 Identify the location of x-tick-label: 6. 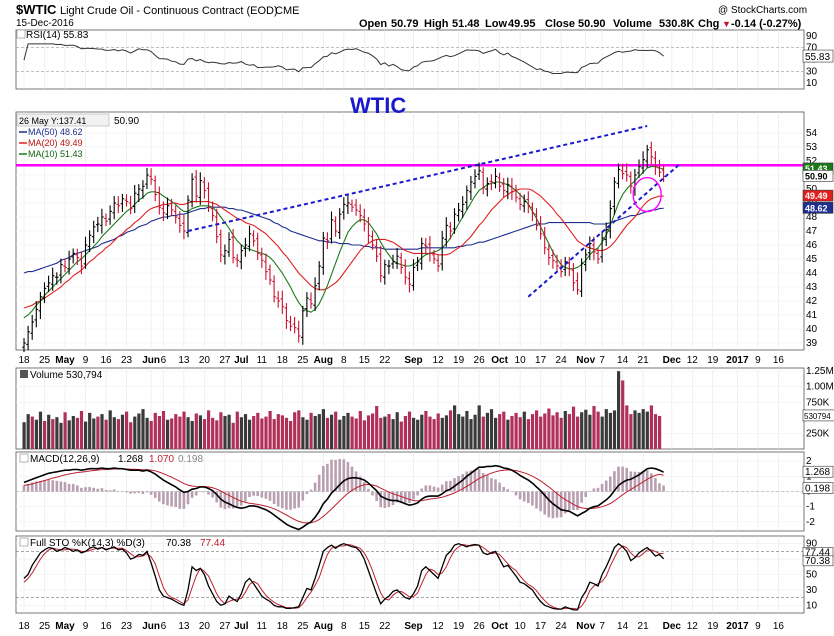
(164, 626).